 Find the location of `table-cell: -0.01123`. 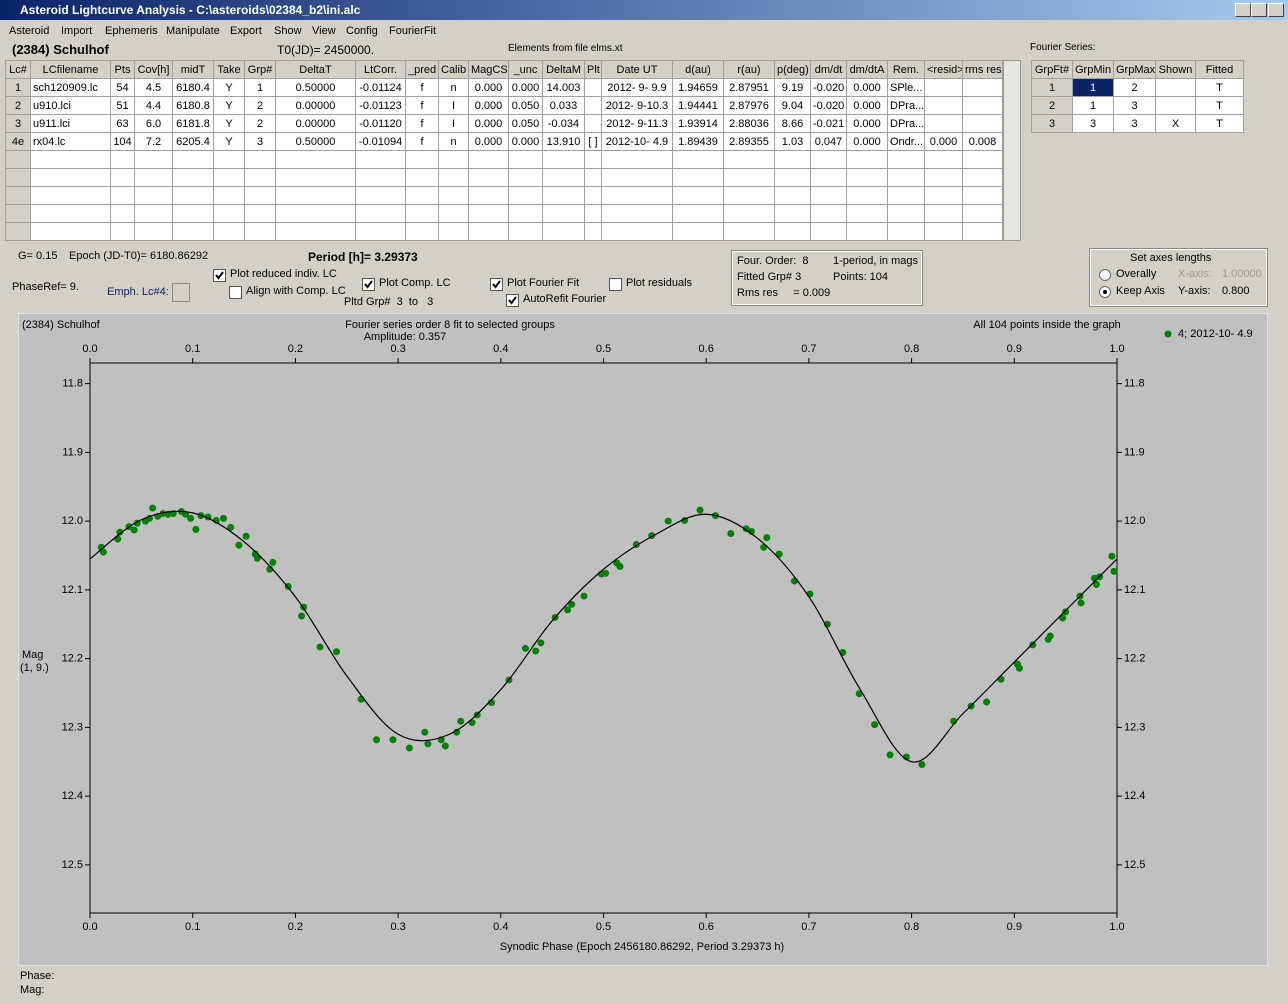

table-cell: -0.01123 is located at coordinates (380, 105).